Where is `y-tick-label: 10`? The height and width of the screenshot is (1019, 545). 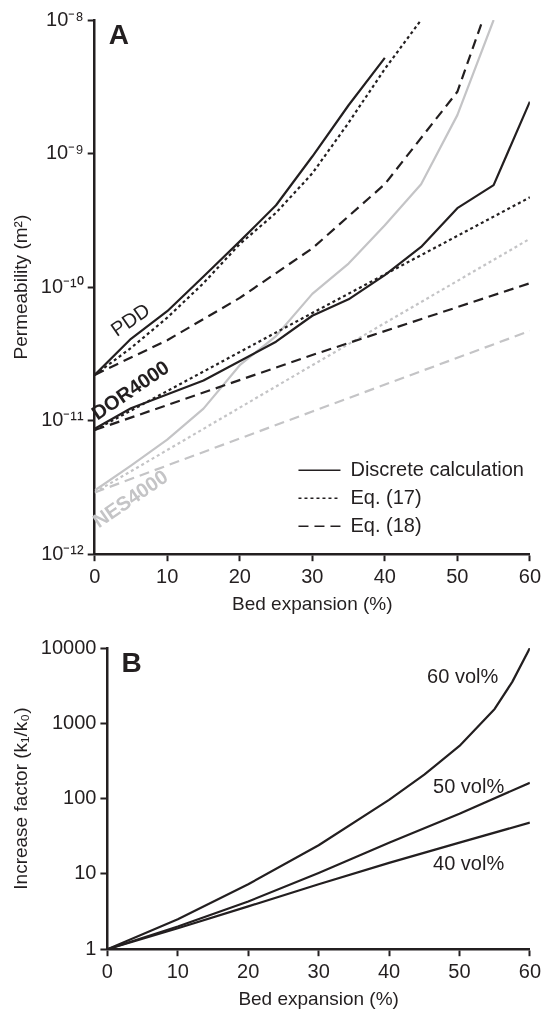 y-tick-label: 10 is located at coordinates (85, 872).